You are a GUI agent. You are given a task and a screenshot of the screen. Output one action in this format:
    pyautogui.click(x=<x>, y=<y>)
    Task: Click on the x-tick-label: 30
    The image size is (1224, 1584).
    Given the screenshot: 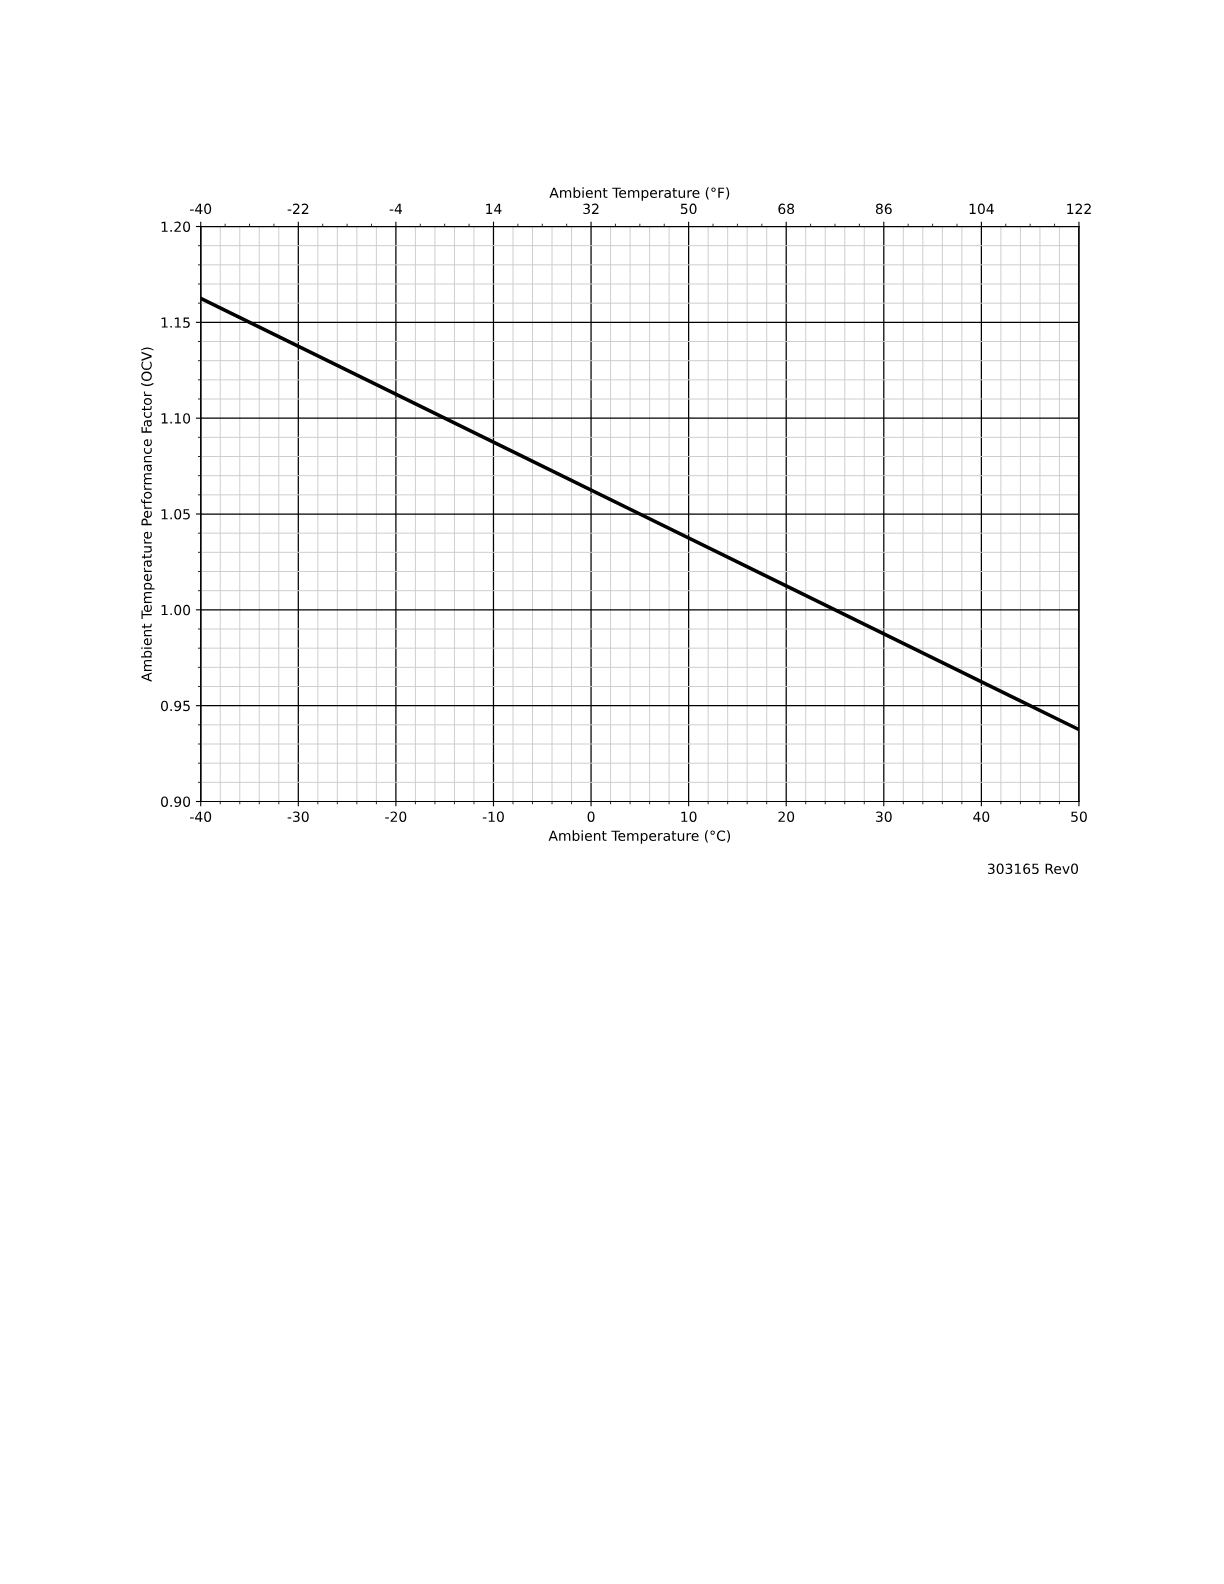 What is the action you would take?
    pyautogui.click(x=884, y=816)
    